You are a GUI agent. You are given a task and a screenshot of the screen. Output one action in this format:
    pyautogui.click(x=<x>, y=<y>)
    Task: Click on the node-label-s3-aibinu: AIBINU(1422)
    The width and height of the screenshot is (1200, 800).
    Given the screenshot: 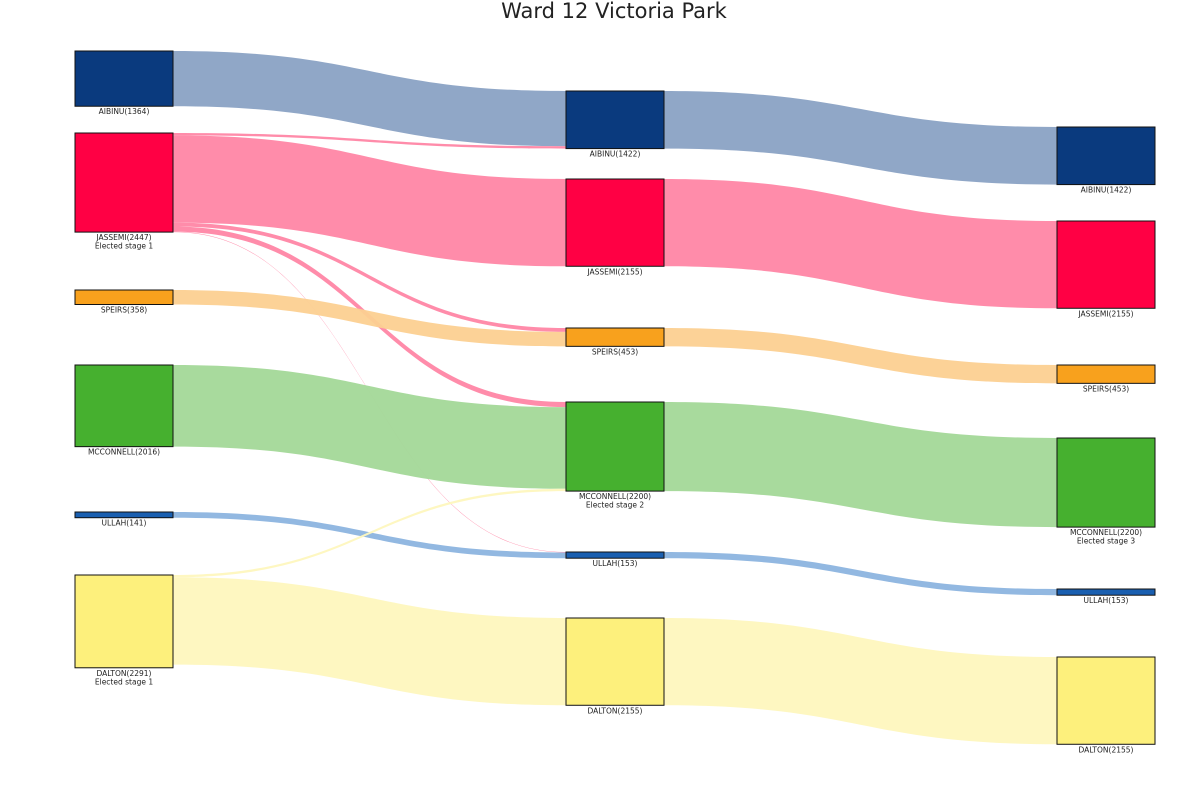 What is the action you would take?
    pyautogui.click(x=1106, y=190)
    